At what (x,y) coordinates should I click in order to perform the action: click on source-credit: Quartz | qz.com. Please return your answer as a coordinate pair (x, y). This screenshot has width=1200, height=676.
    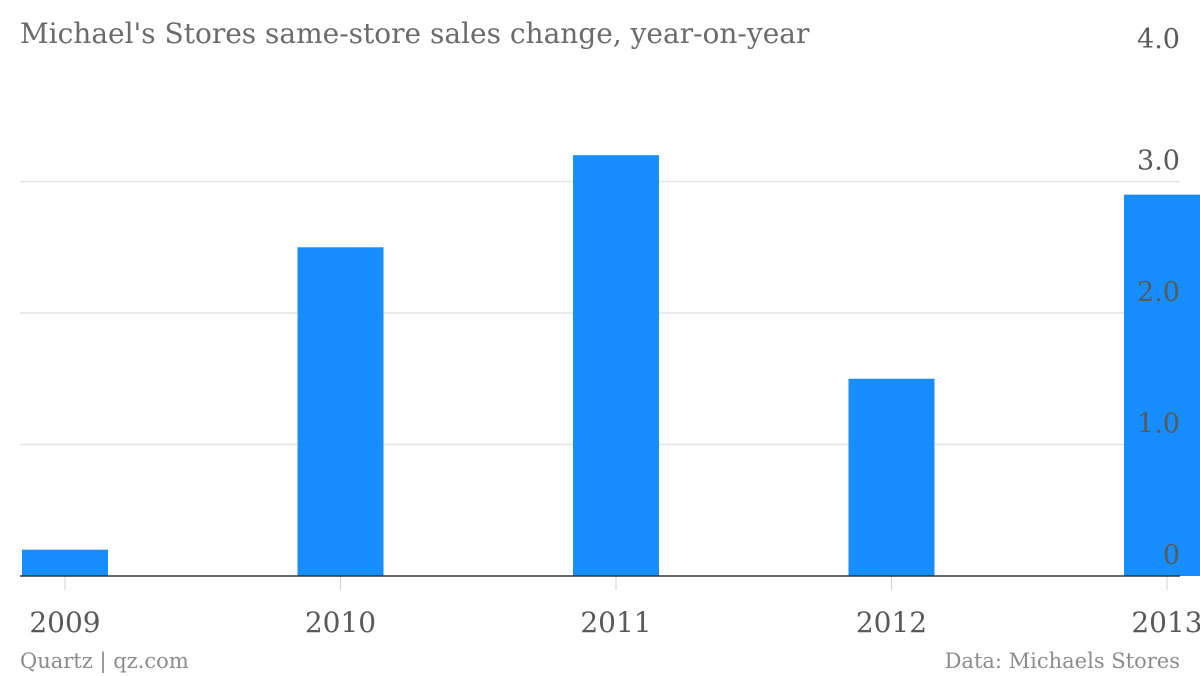
    Looking at the image, I should click on (104, 661).